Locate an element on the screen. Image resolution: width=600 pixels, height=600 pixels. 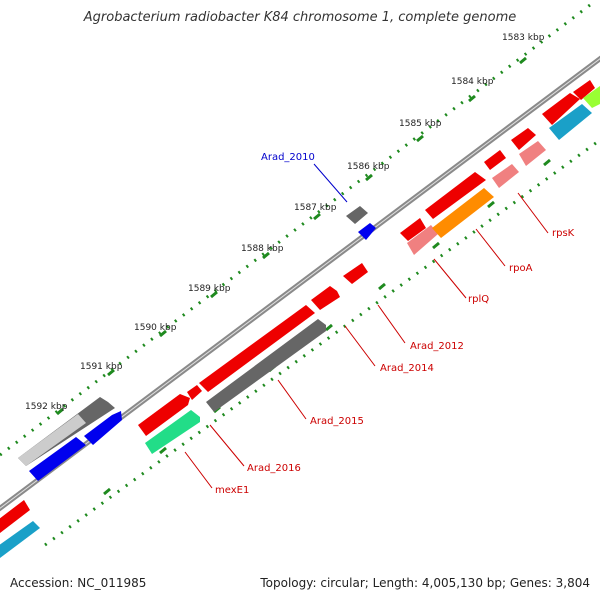
leader-line-rpoa is located at coordinates (490, 247).